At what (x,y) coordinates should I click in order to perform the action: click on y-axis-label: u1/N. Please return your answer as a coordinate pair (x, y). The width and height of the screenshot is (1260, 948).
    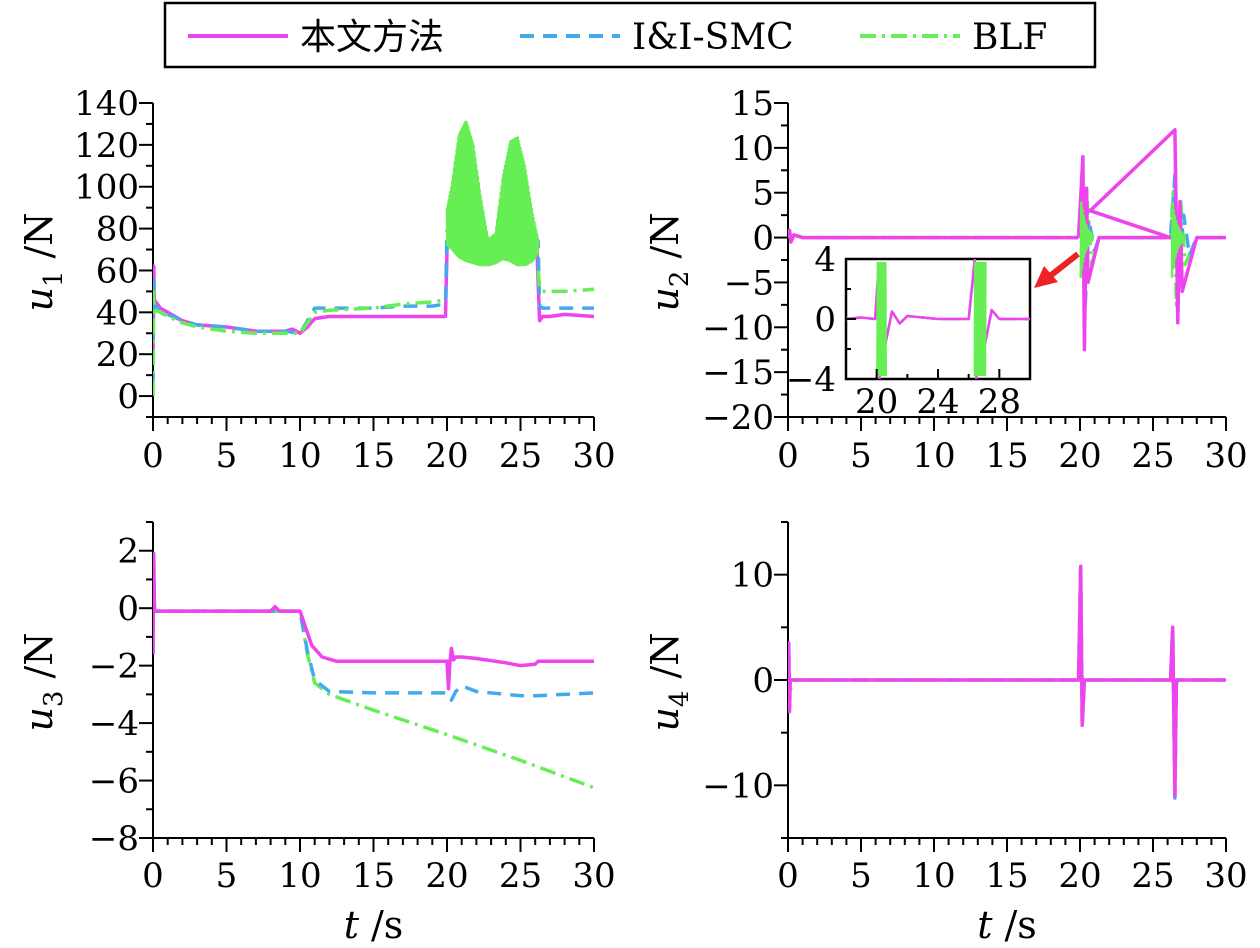
    Looking at the image, I should click on (43, 261).